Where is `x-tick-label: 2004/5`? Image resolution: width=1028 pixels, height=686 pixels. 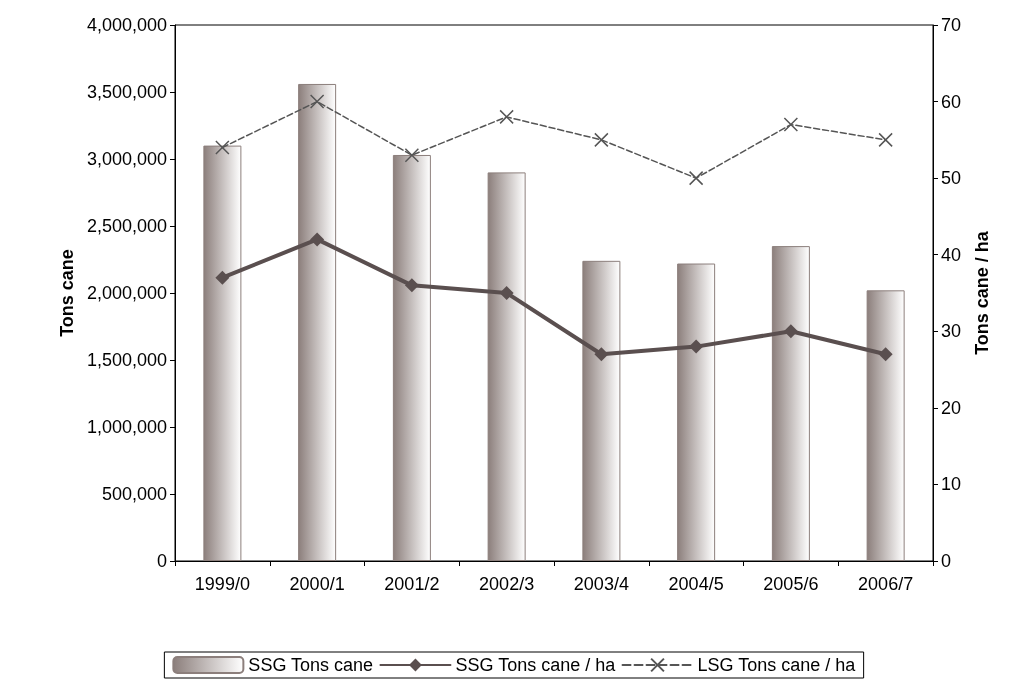 x-tick-label: 2004/5 is located at coordinates (696, 584).